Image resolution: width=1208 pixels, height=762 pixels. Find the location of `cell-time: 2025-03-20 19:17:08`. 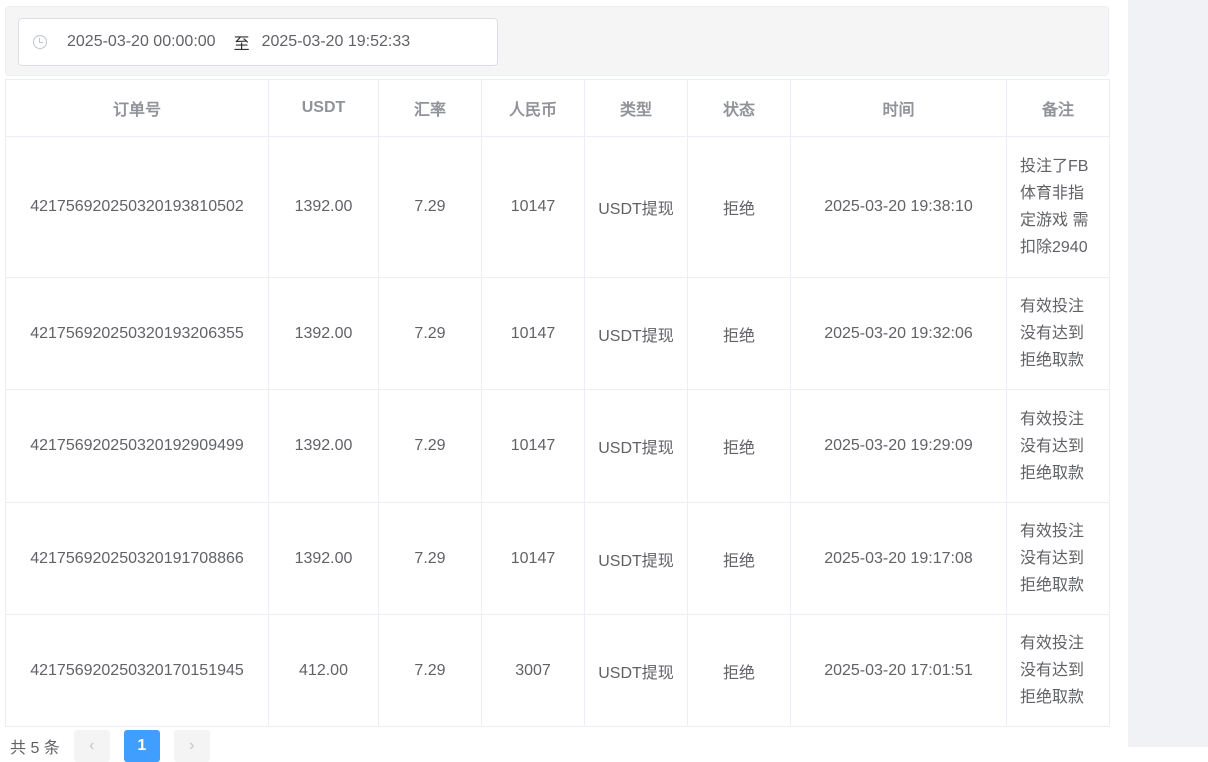

cell-time: 2025-03-20 19:17:08 is located at coordinates (898, 558).